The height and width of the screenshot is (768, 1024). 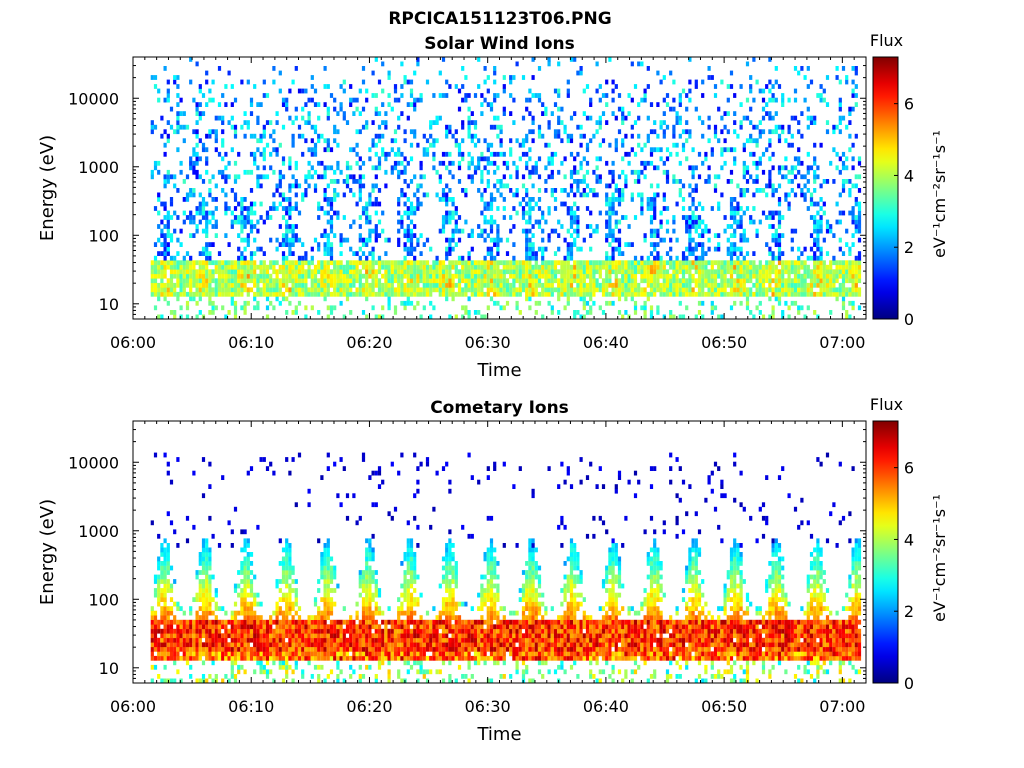 I want to click on figure-title: RPCICA151123T06.PNG, so click(x=499, y=19).